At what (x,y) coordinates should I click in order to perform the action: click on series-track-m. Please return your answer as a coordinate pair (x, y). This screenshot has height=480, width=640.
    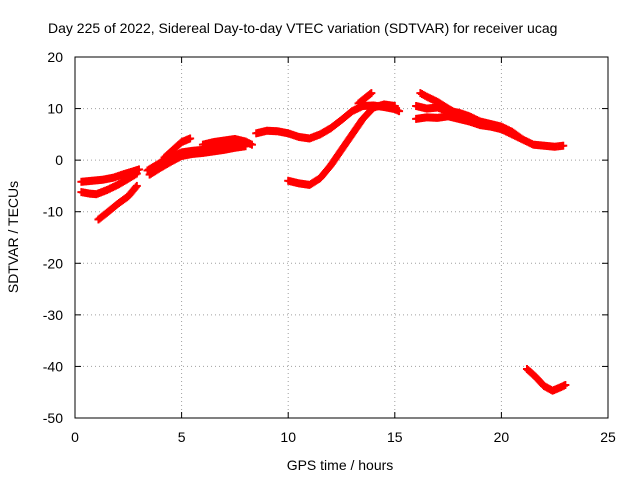
    Looking at the image, I should click on (459, 122).